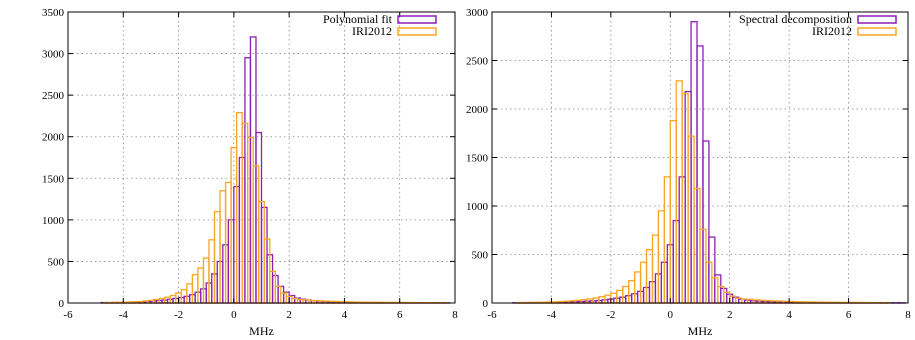 The height and width of the screenshot is (340, 915). What do you see at coordinates (53, 13) in the screenshot?
I see `y-tick-label: 3500` at bounding box center [53, 13].